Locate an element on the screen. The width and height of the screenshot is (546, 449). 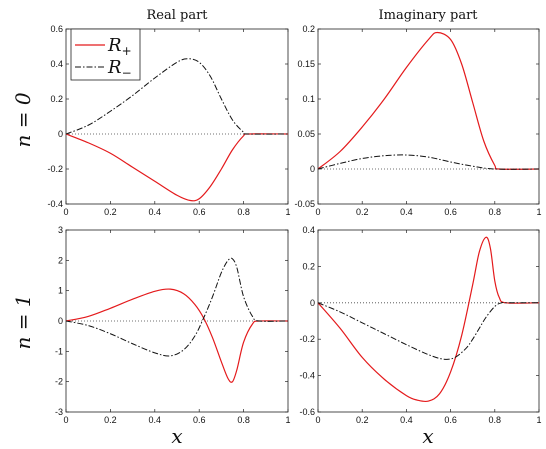
legend-label-r-minus: R− is located at coordinates (119, 68).